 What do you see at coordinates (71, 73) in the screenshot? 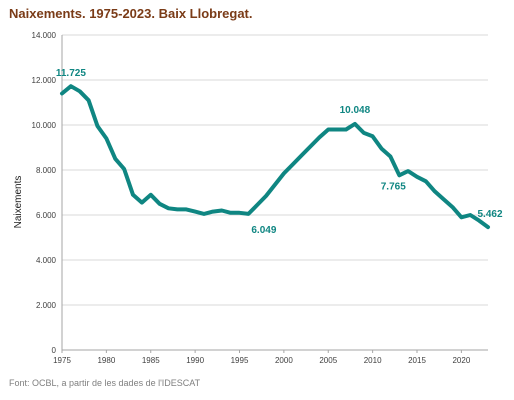
I see `data-label: 11.725` at bounding box center [71, 73].